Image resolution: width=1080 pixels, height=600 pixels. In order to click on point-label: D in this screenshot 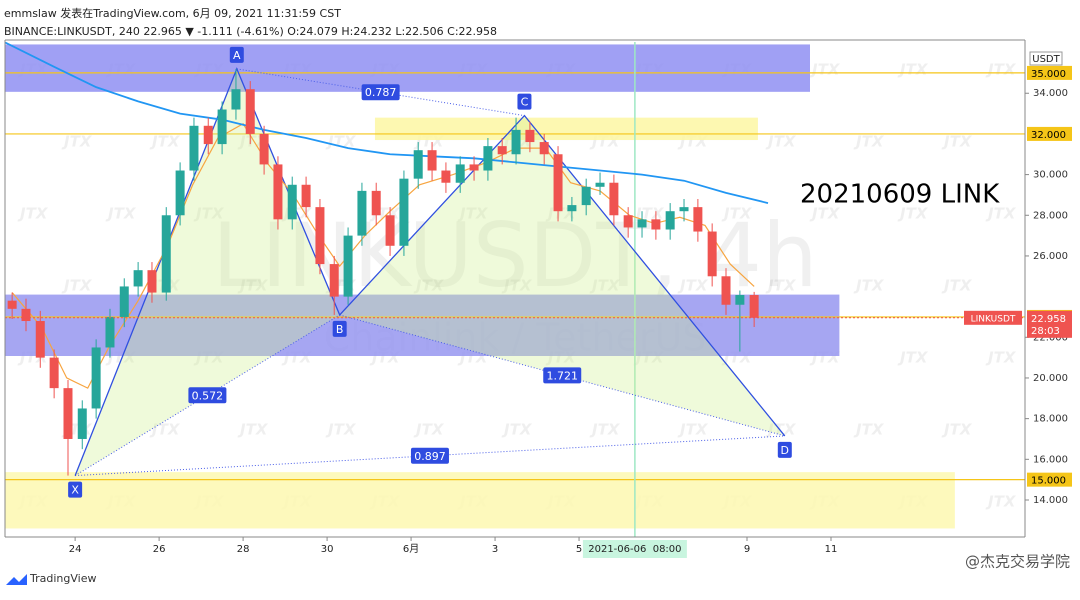, I will do `click(785, 450)`.